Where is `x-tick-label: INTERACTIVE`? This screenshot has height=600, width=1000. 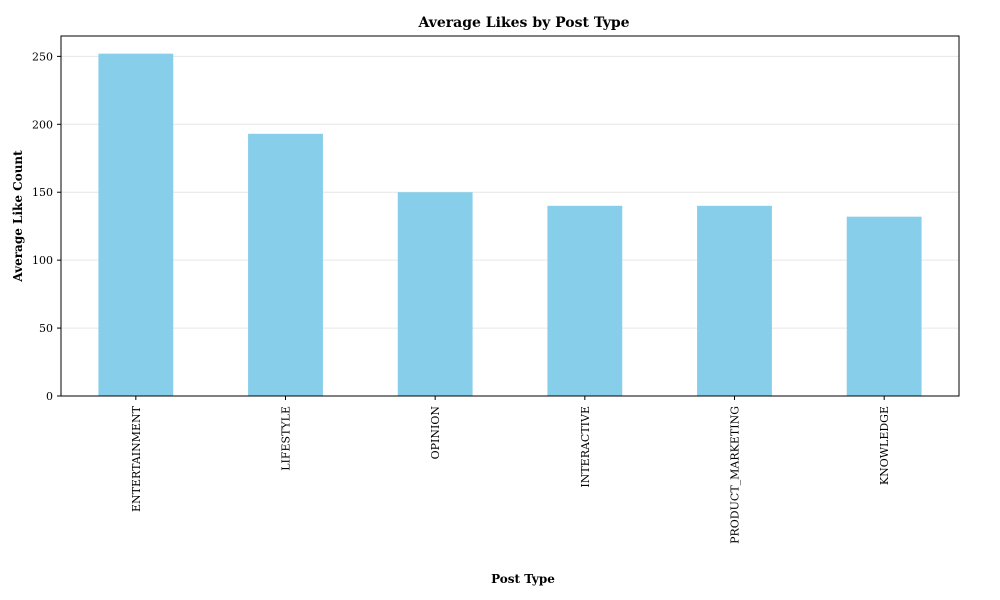
x-tick-label: INTERACTIVE is located at coordinates (585, 447).